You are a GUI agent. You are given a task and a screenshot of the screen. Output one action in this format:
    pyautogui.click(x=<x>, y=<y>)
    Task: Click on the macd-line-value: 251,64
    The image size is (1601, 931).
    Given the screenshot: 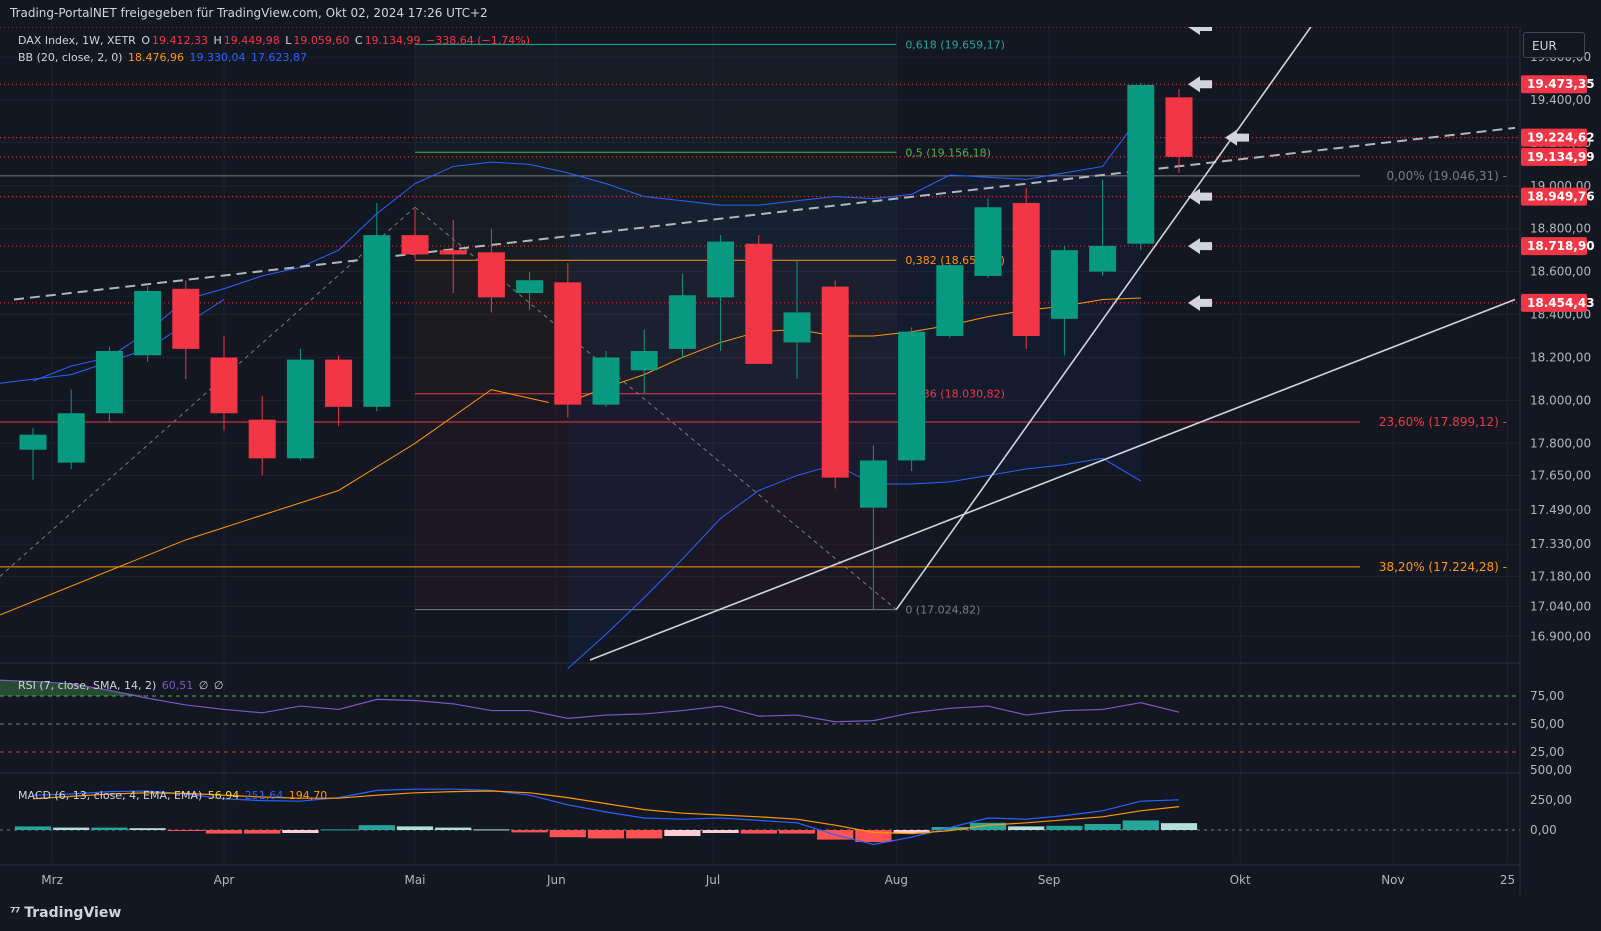 What is the action you would take?
    pyautogui.click(x=264, y=795)
    